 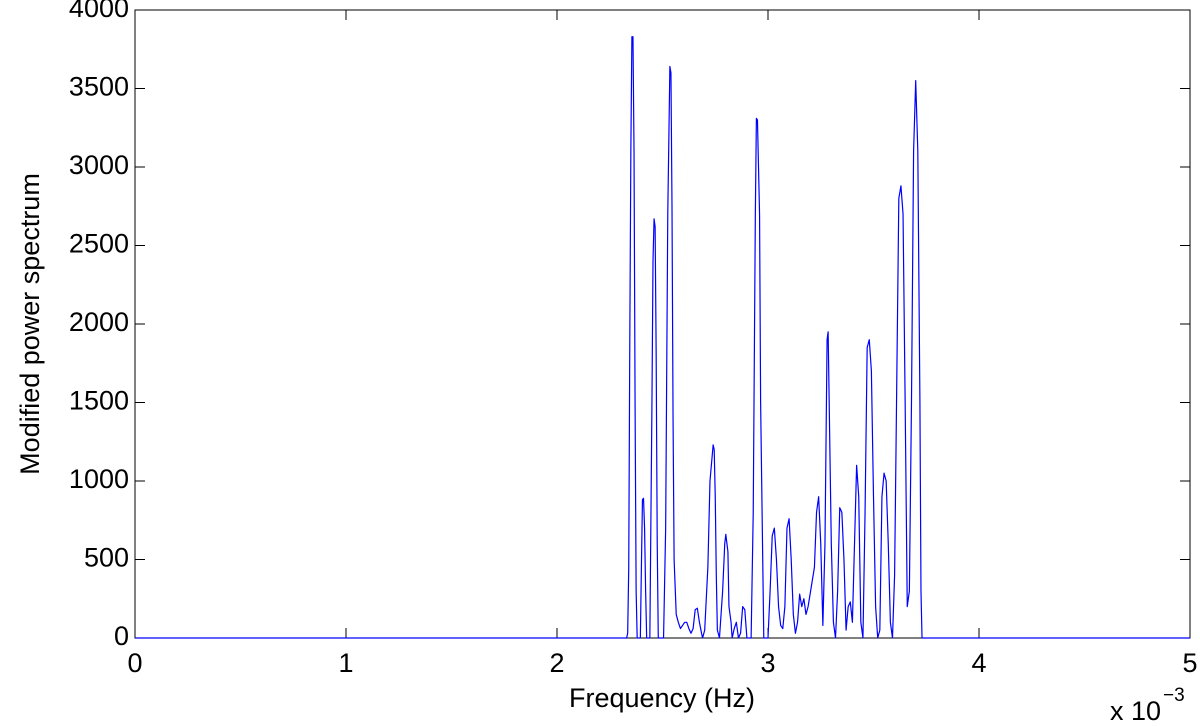 What do you see at coordinates (978, 663) in the screenshot?
I see `x-tick-label: 4` at bounding box center [978, 663].